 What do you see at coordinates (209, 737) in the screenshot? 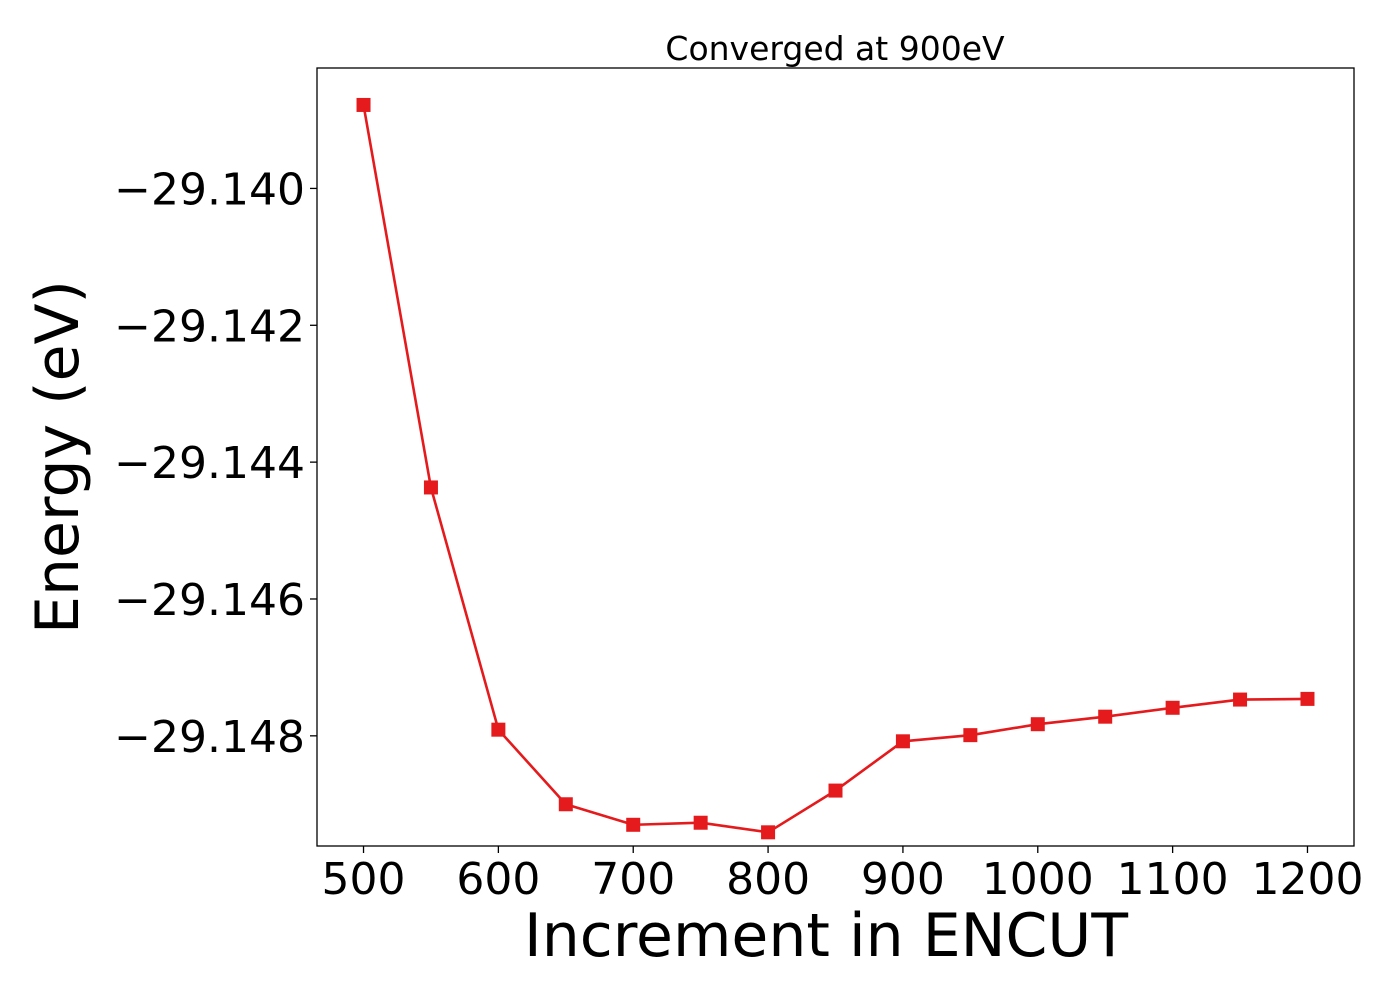
I see `y-tick-label: −29.148` at bounding box center [209, 737].